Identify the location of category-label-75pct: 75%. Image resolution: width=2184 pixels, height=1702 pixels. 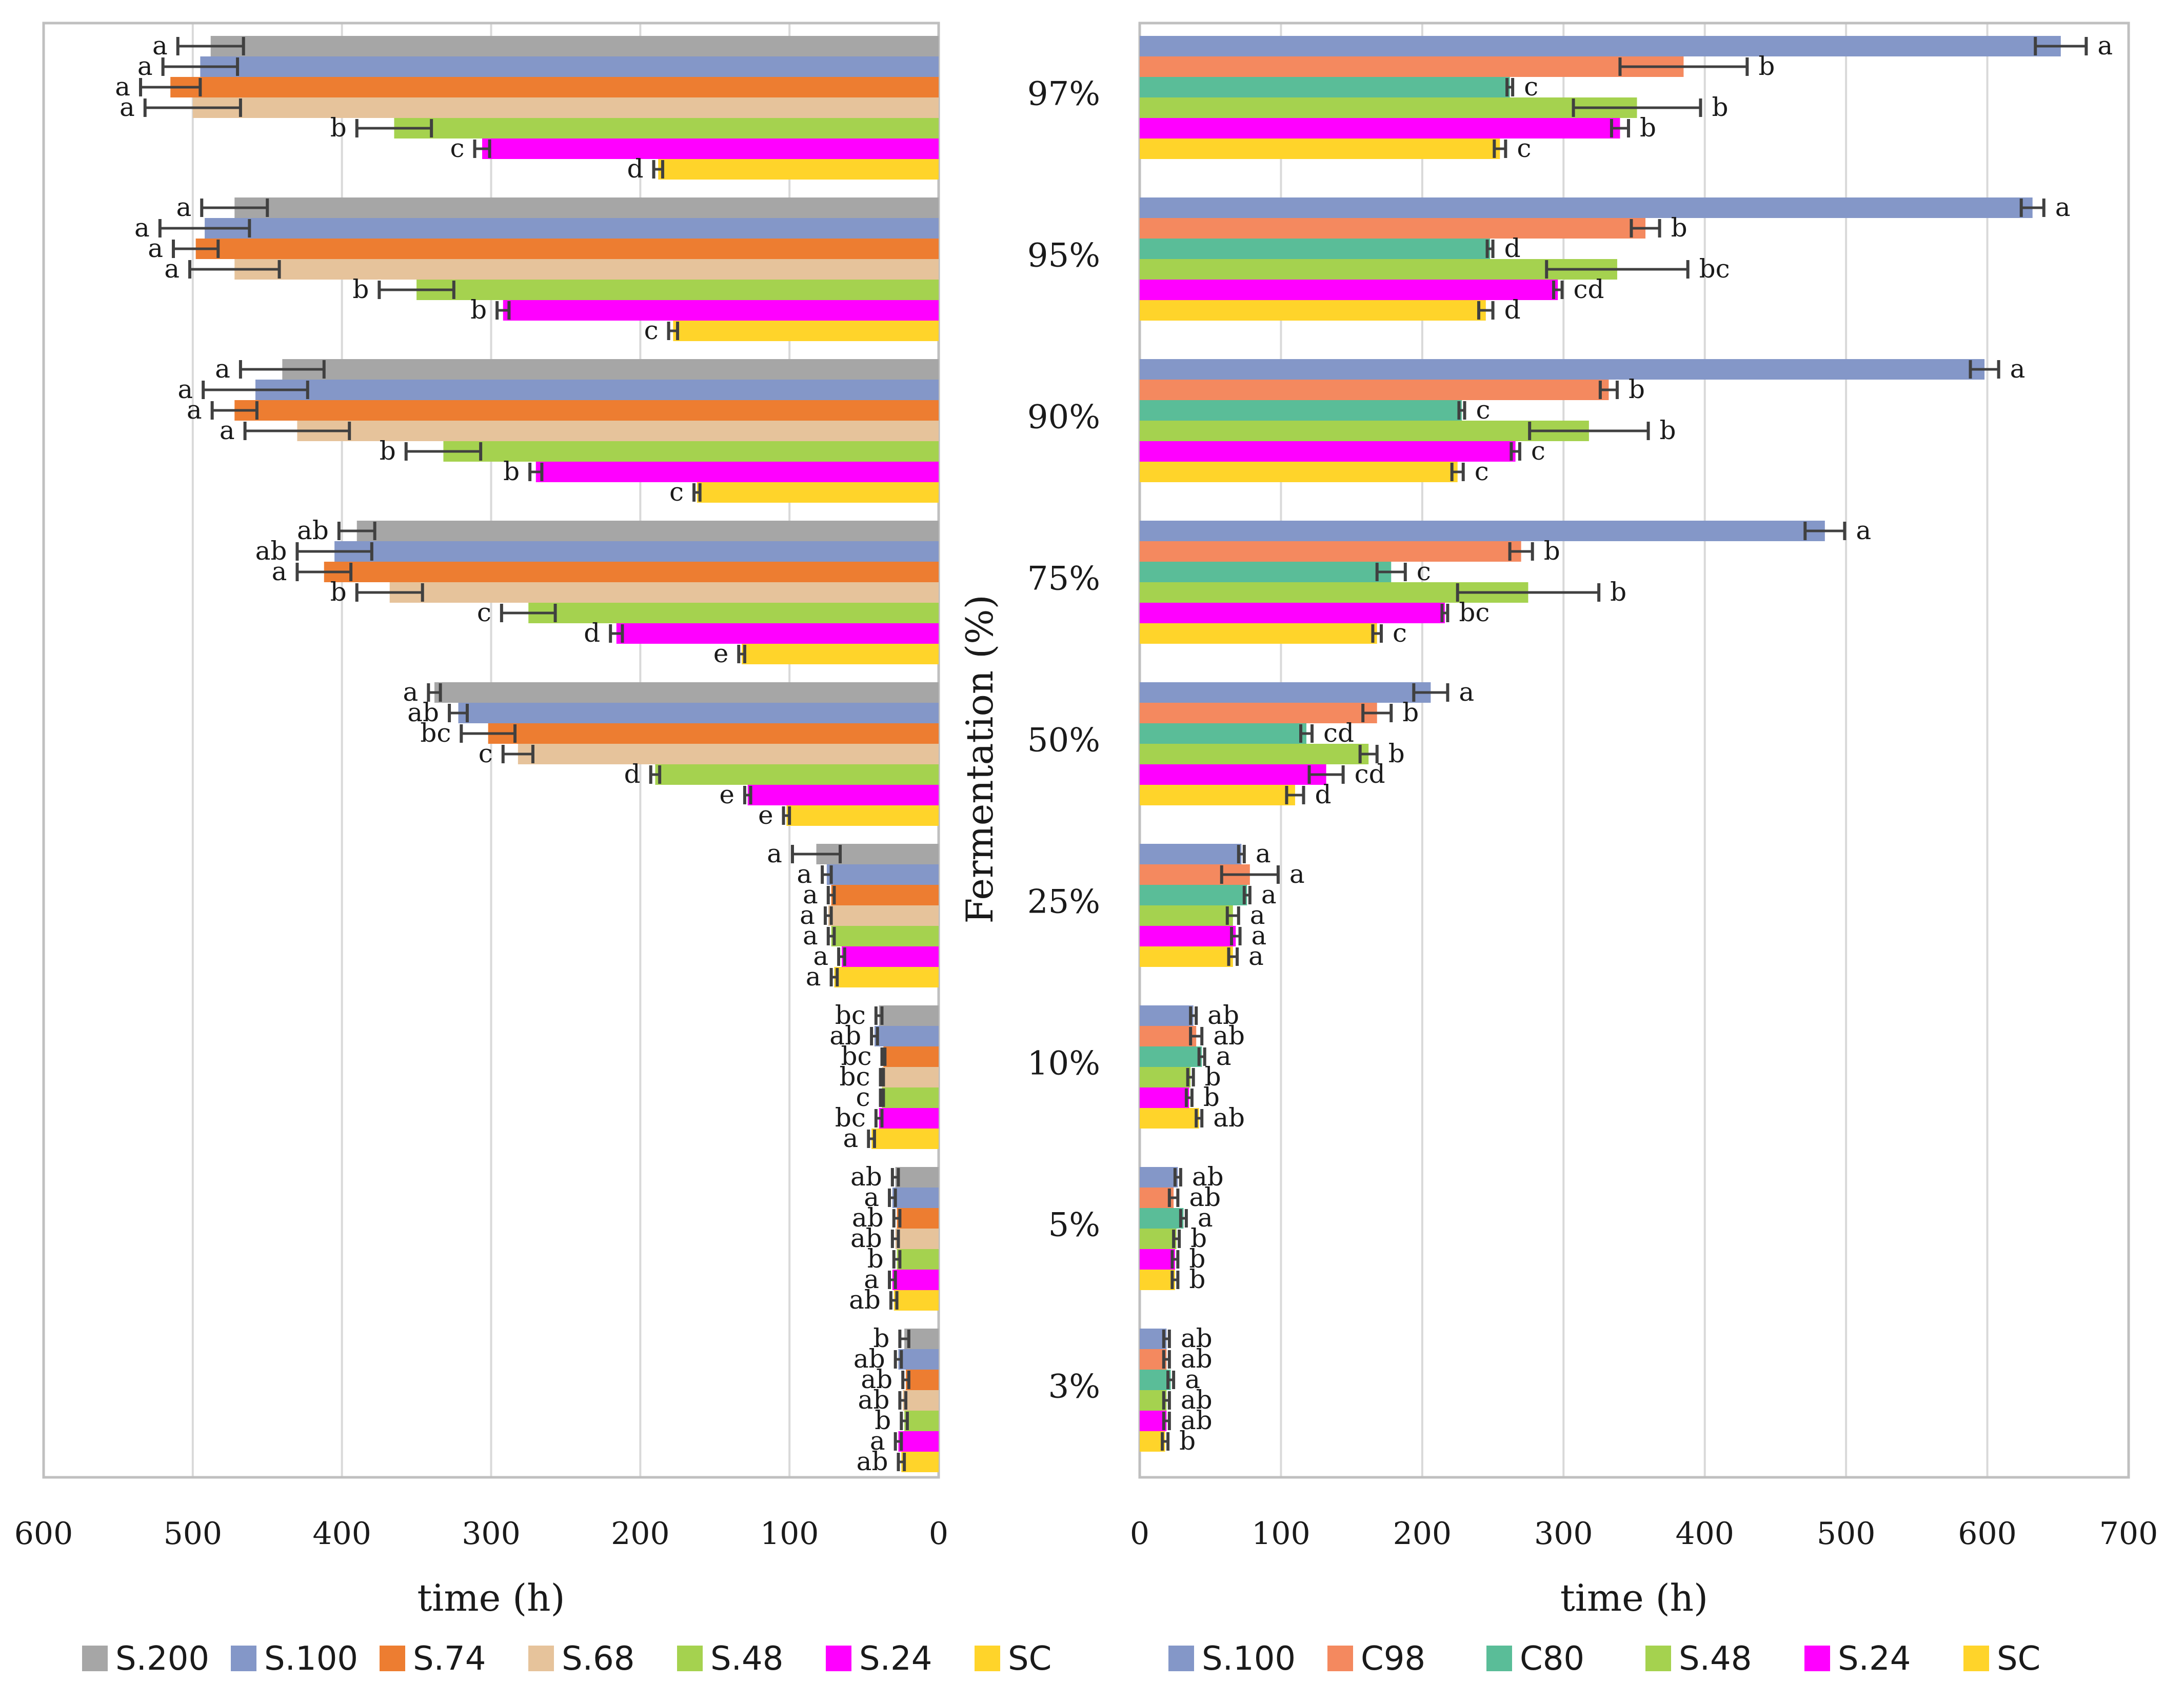
(1063, 579).